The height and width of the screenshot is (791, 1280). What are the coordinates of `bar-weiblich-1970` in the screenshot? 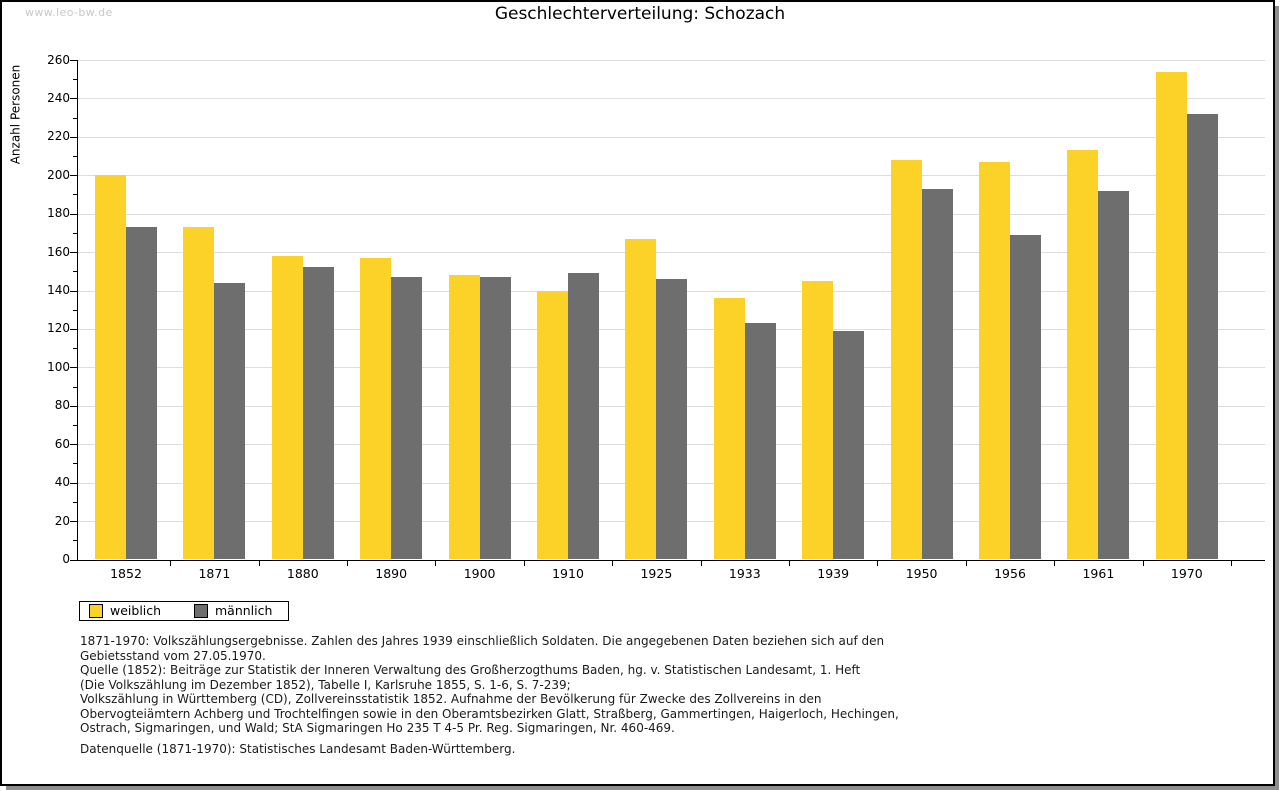 It's located at (1171, 315).